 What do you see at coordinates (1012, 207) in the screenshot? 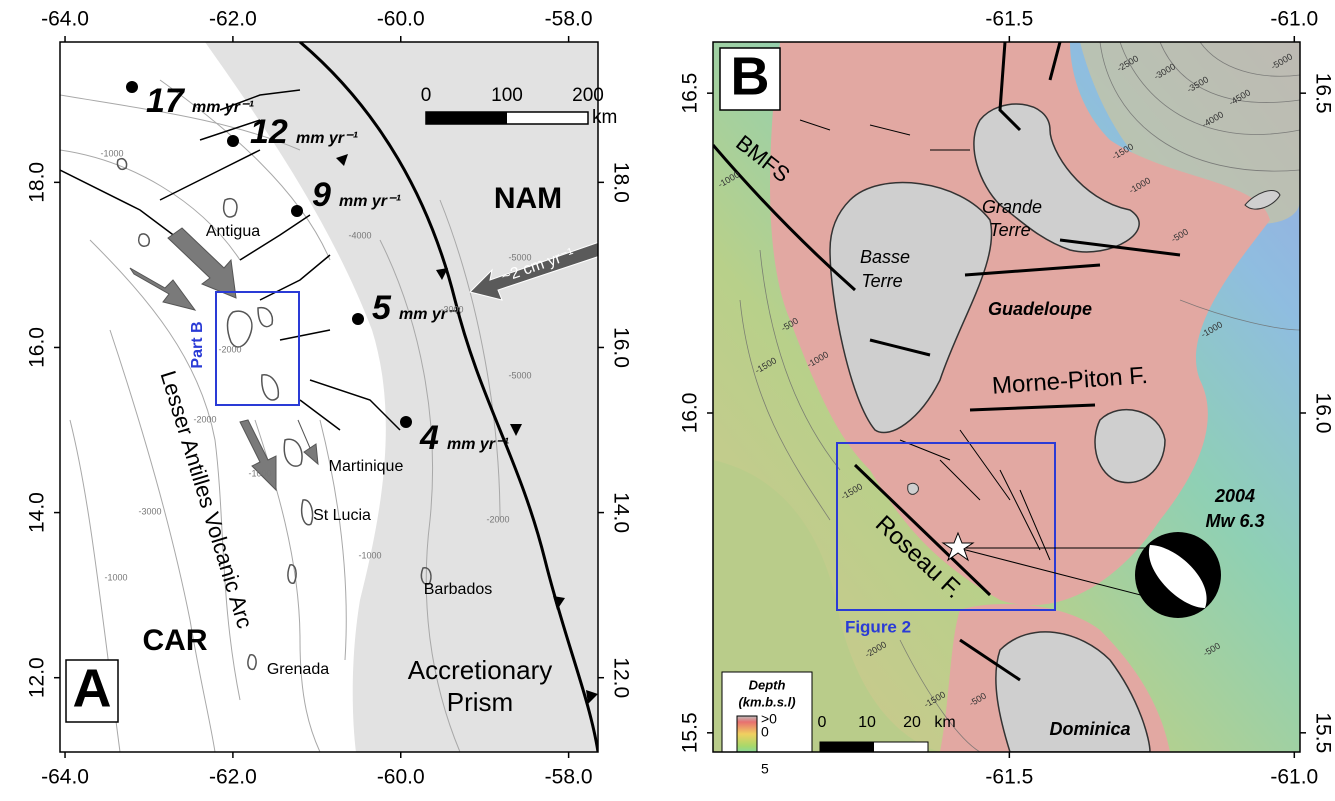
I see `island-label: Grande` at bounding box center [1012, 207].